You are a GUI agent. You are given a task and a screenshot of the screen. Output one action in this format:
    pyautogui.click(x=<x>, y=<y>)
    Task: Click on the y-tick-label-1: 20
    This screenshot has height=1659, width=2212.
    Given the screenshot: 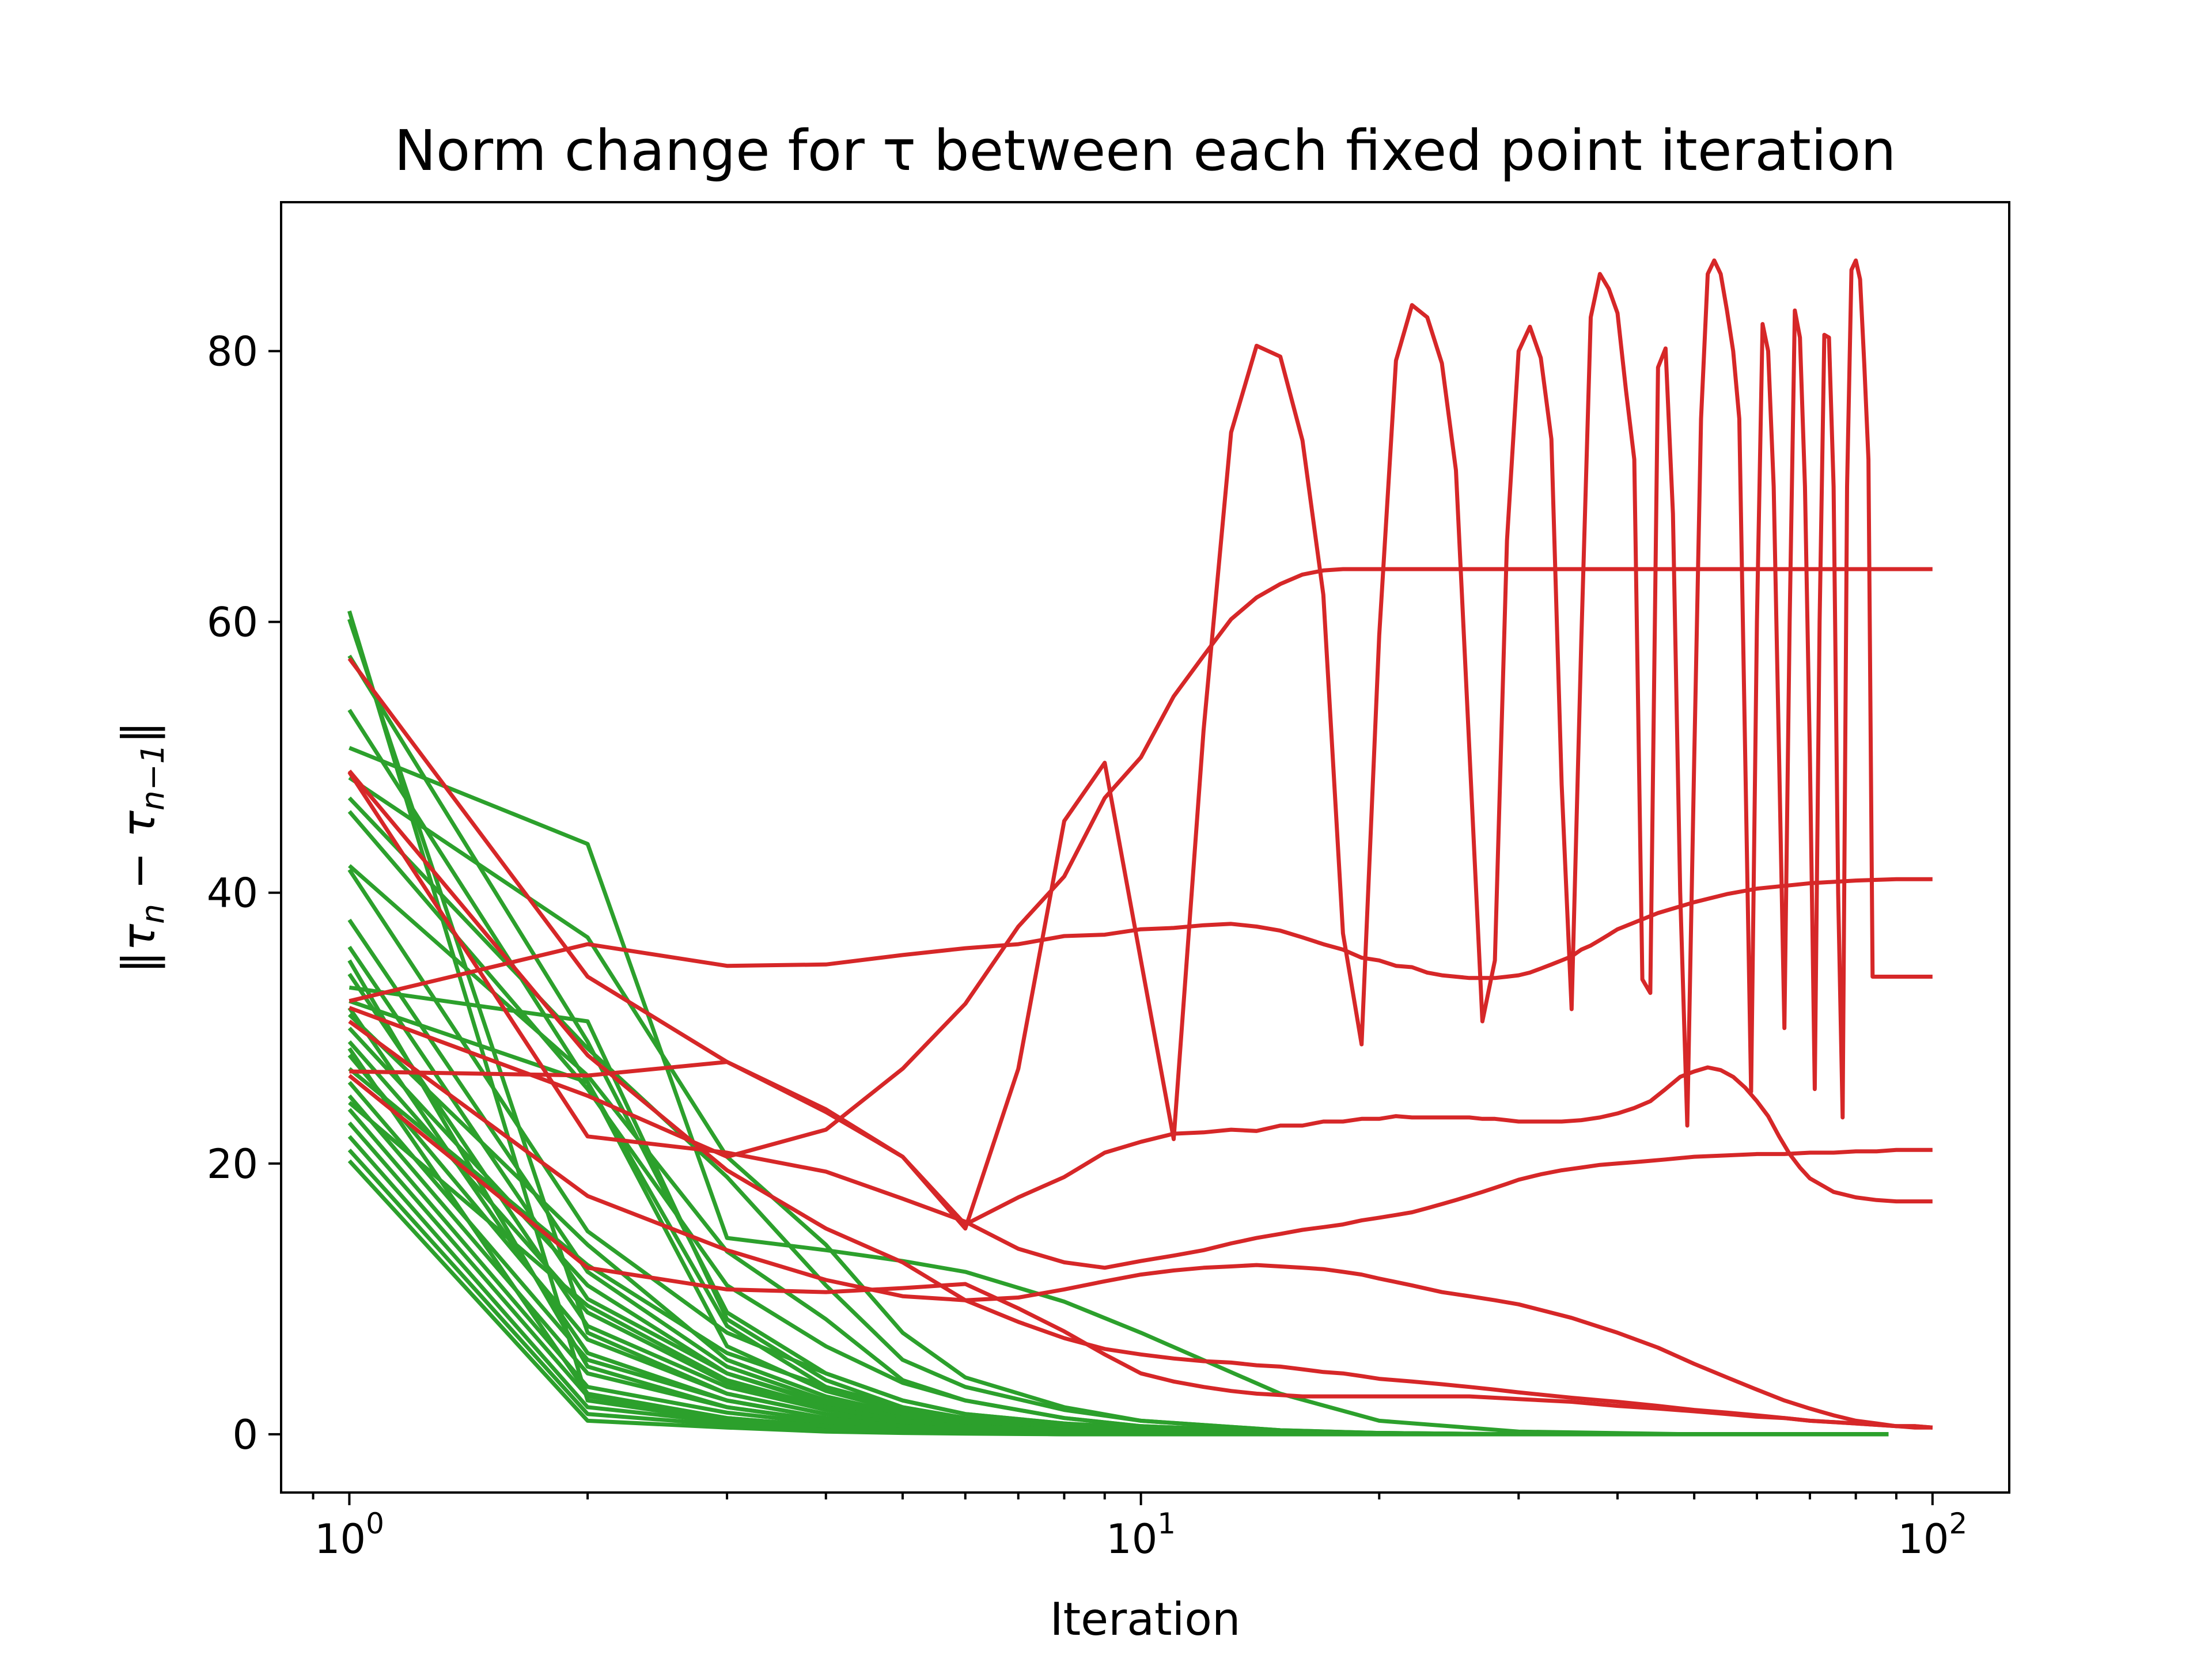 What is the action you would take?
    pyautogui.click(x=232, y=1164)
    